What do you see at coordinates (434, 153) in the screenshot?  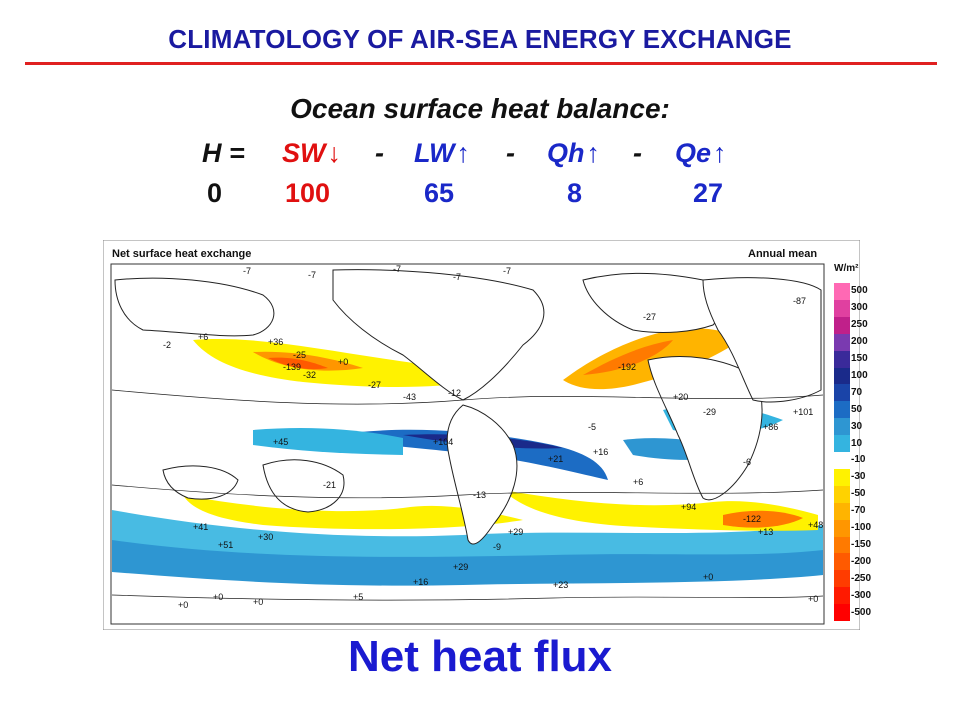 I see `lw-label: LW` at bounding box center [434, 153].